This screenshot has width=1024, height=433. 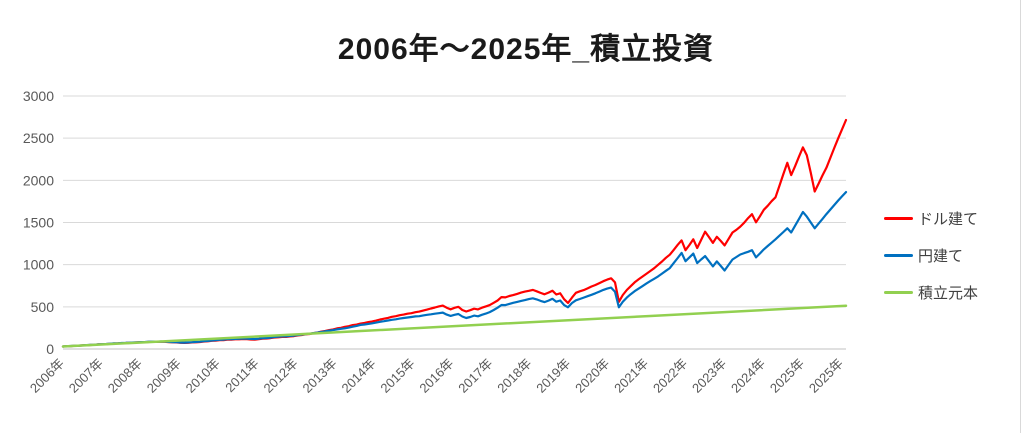 I want to click on legend-label-jpy: 円建て, so click(x=941, y=256).